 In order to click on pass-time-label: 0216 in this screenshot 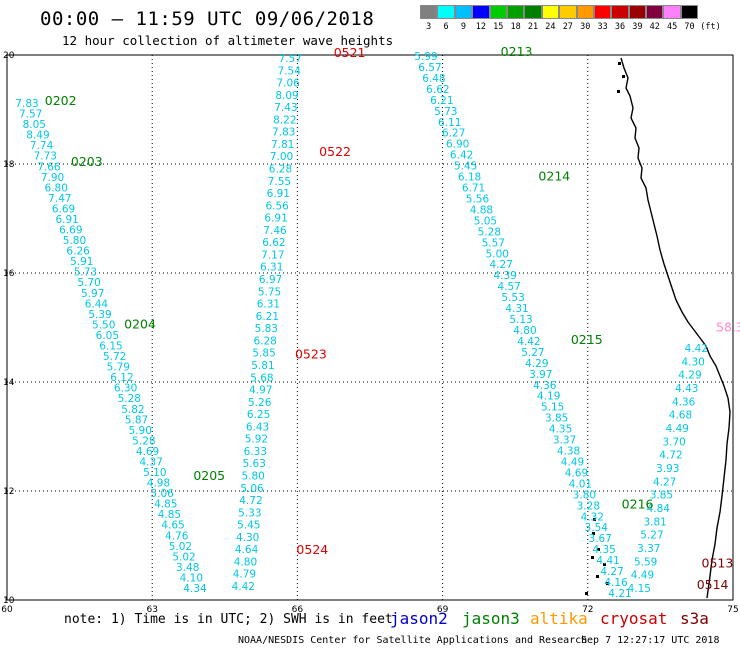, I will do `click(638, 503)`.